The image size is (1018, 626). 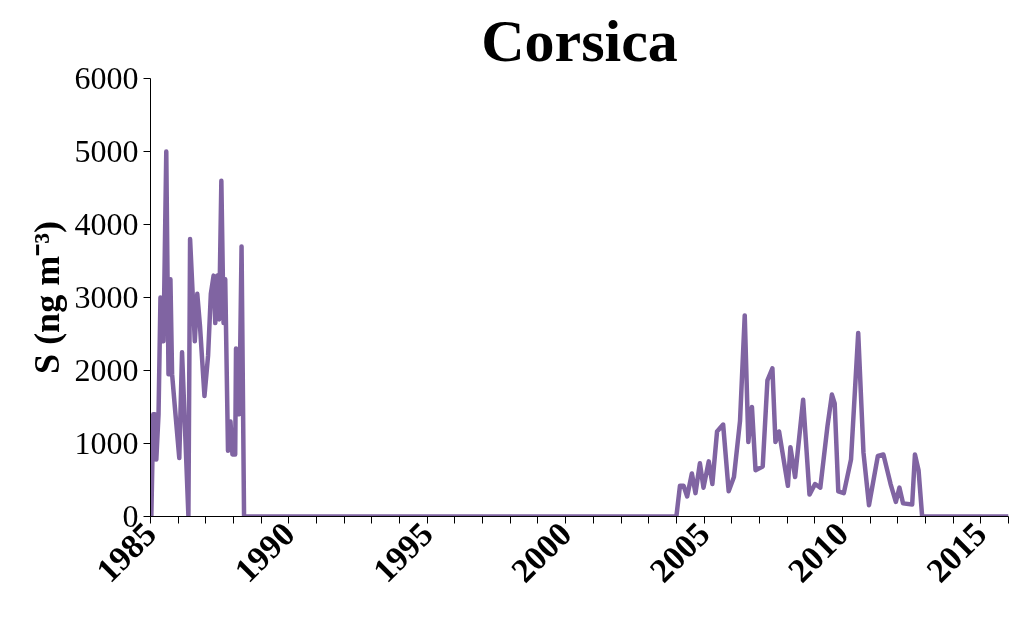 I want to click on chart-title: Corsica, so click(x=579, y=40).